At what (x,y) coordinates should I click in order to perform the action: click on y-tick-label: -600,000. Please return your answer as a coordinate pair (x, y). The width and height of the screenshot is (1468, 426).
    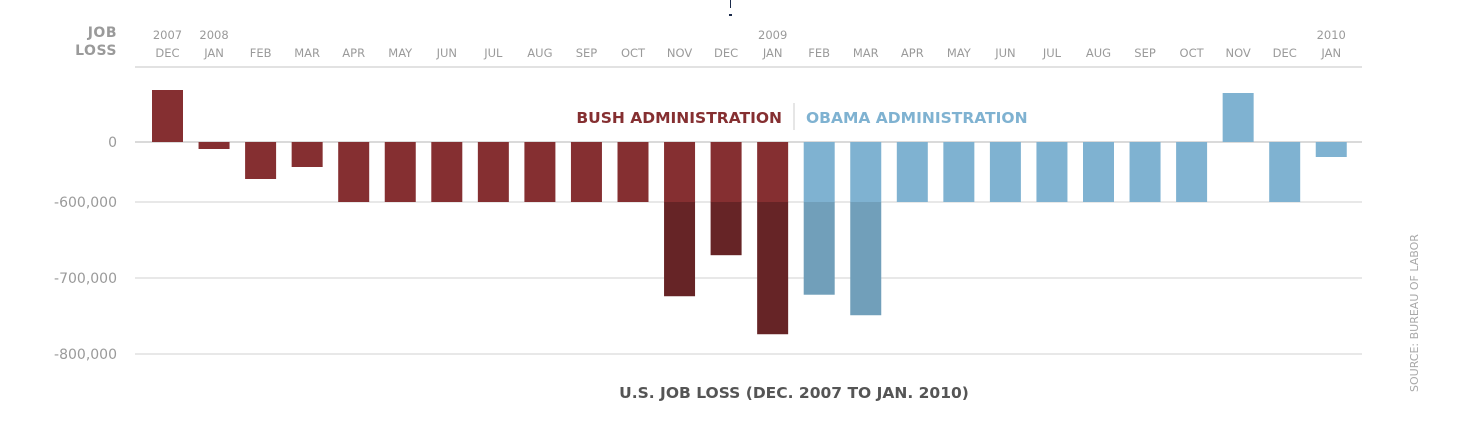
    Looking at the image, I should click on (85, 203).